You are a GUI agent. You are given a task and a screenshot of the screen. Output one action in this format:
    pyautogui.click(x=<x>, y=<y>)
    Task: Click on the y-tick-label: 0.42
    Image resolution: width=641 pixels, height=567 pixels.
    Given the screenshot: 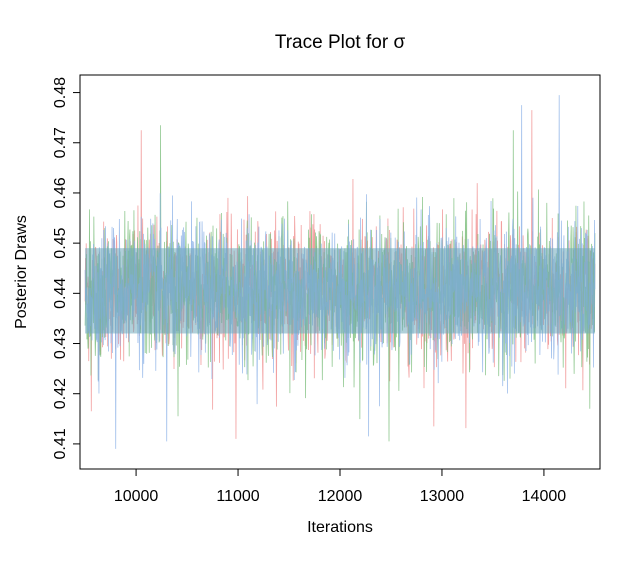 What is the action you would take?
    pyautogui.click(x=60, y=393)
    